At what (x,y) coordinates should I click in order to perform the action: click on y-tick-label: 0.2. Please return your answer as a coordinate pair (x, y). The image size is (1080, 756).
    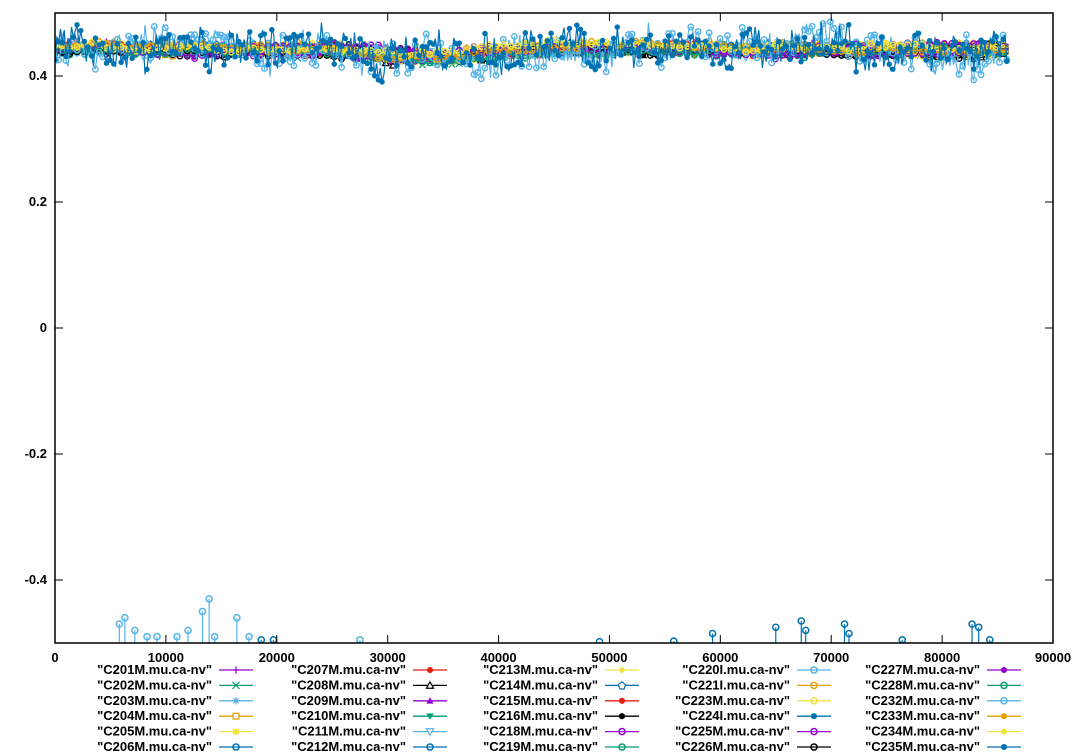
    Looking at the image, I should click on (38, 201).